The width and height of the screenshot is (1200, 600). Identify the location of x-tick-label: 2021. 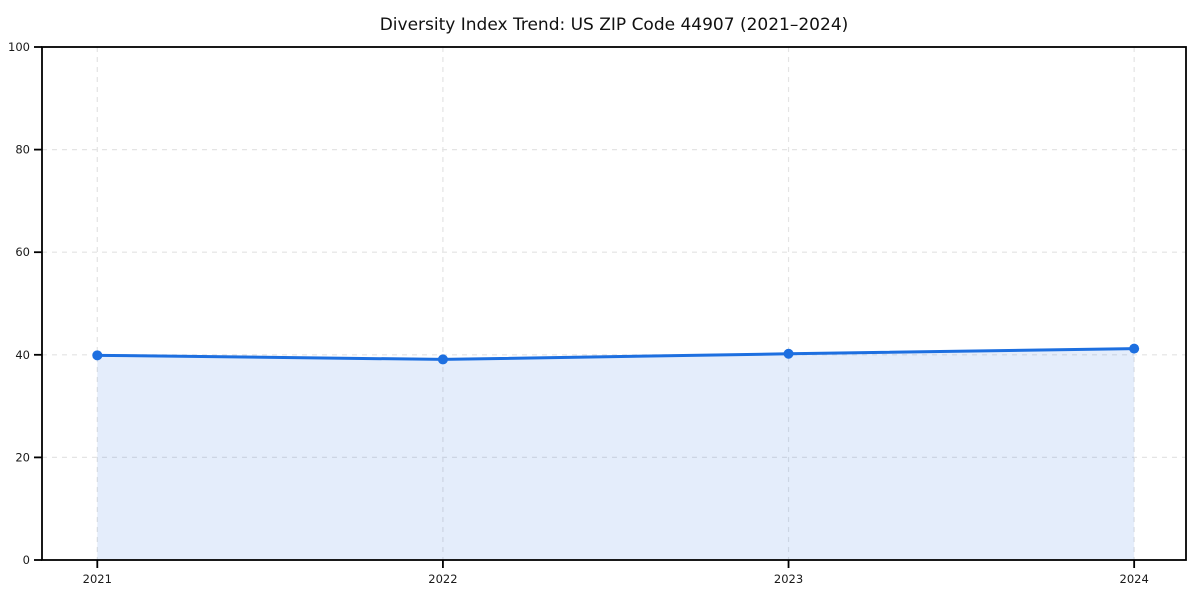
(97, 579).